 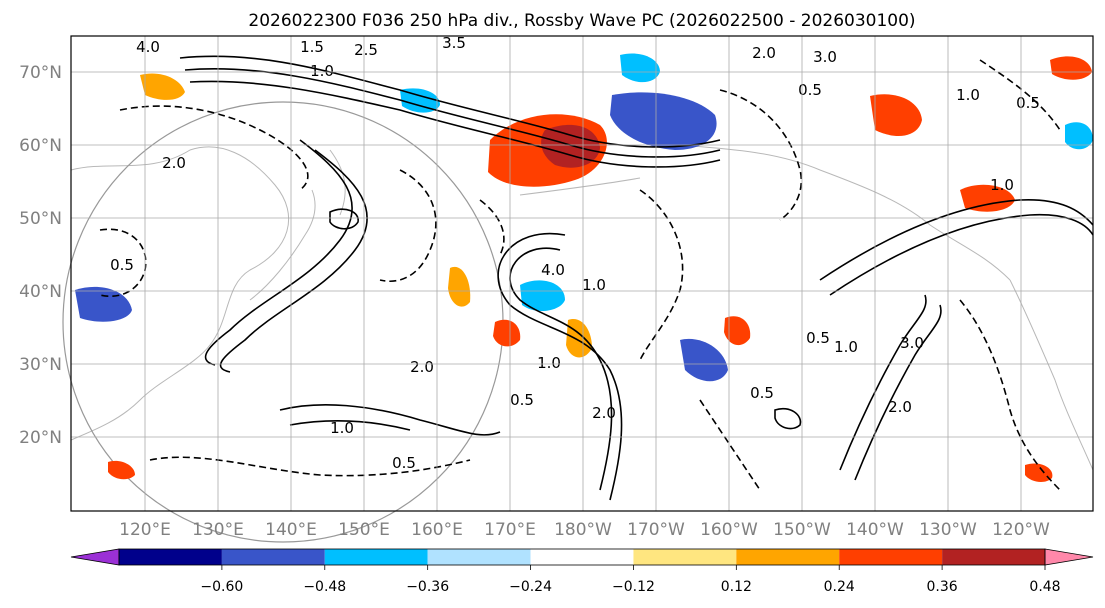 I want to click on lon-label: 150°E, so click(x=364, y=530).